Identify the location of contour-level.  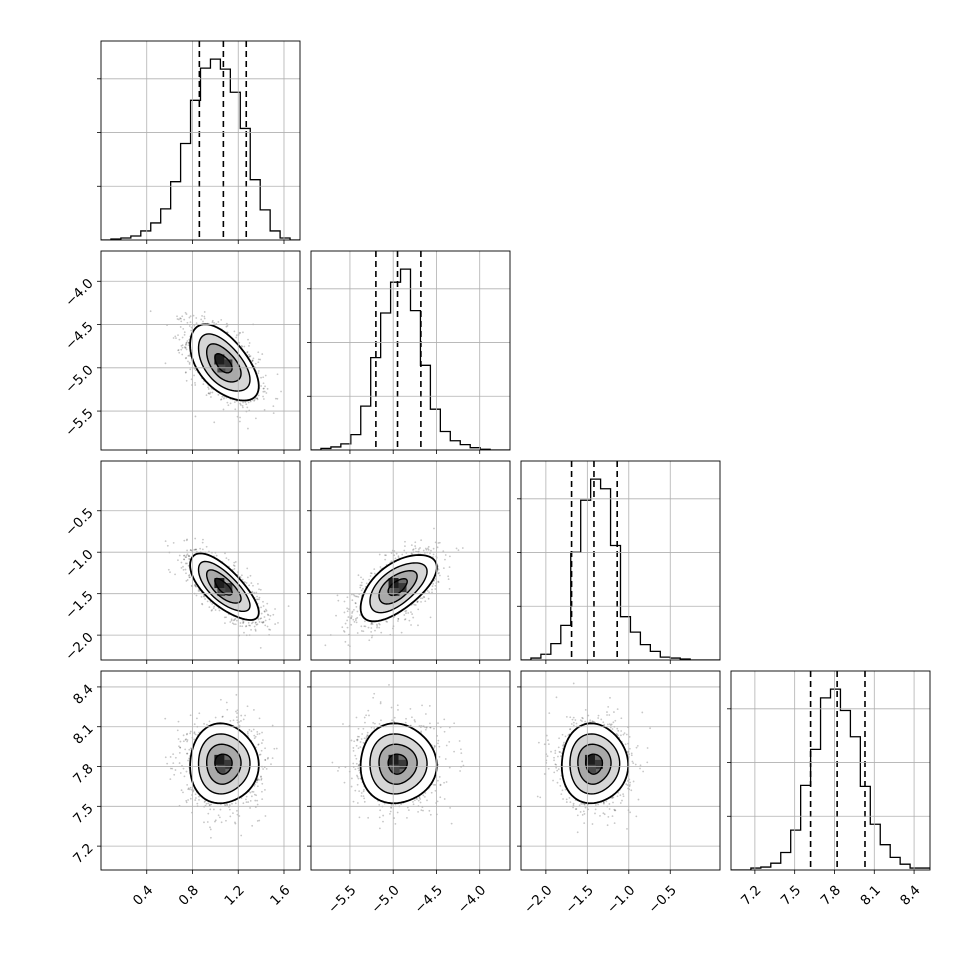
(223, 586).